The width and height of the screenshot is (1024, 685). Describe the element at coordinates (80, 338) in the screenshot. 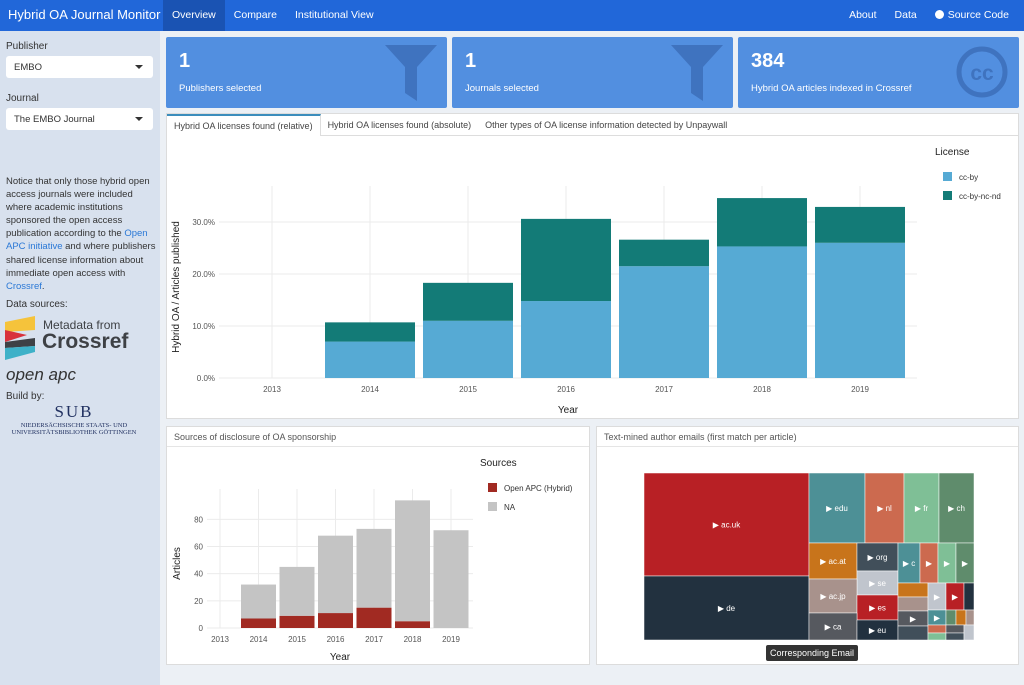

I see `crossref-logo: Metadata from Crossref` at that location.